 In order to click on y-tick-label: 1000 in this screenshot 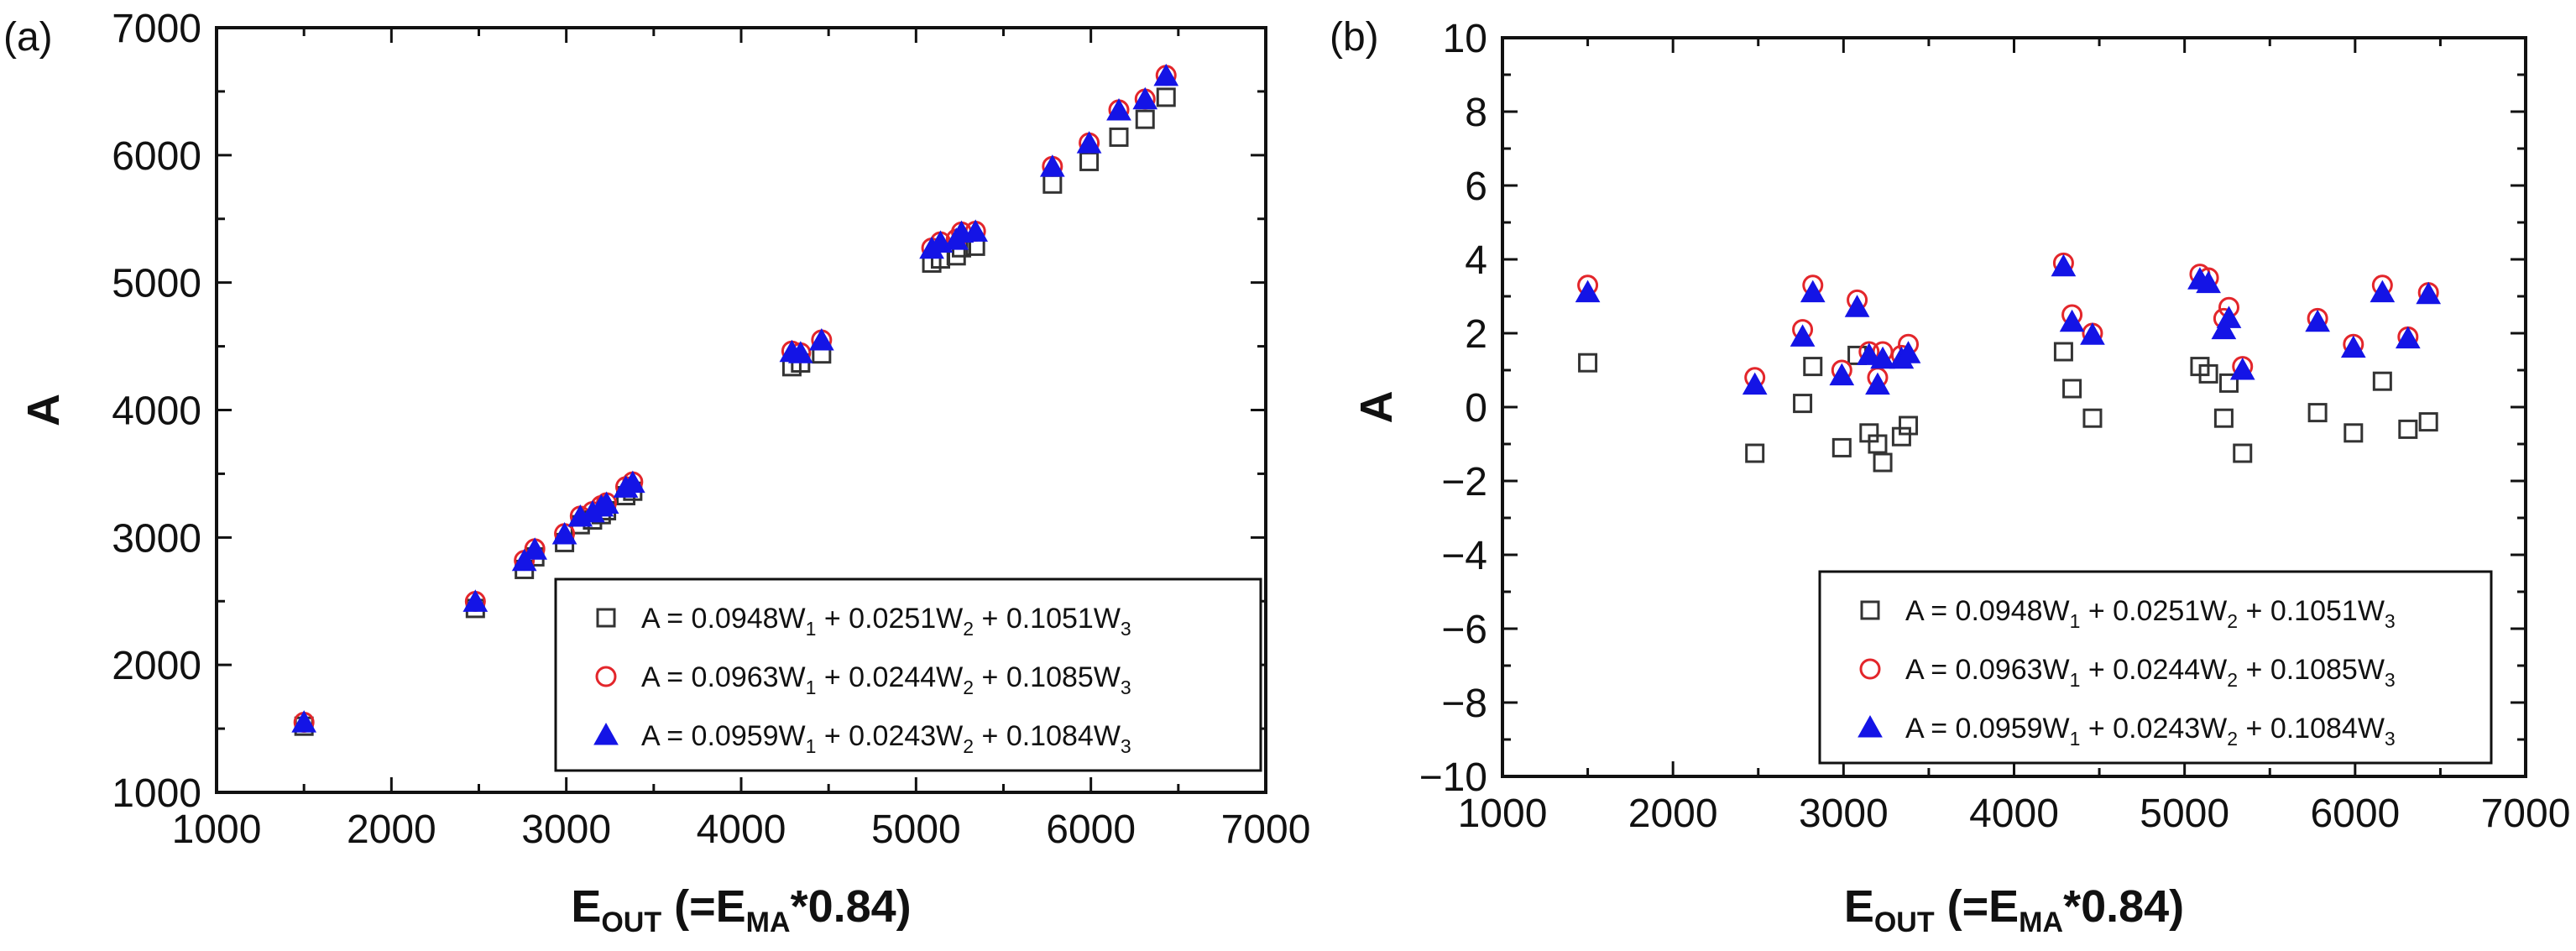, I will do `click(156, 793)`.